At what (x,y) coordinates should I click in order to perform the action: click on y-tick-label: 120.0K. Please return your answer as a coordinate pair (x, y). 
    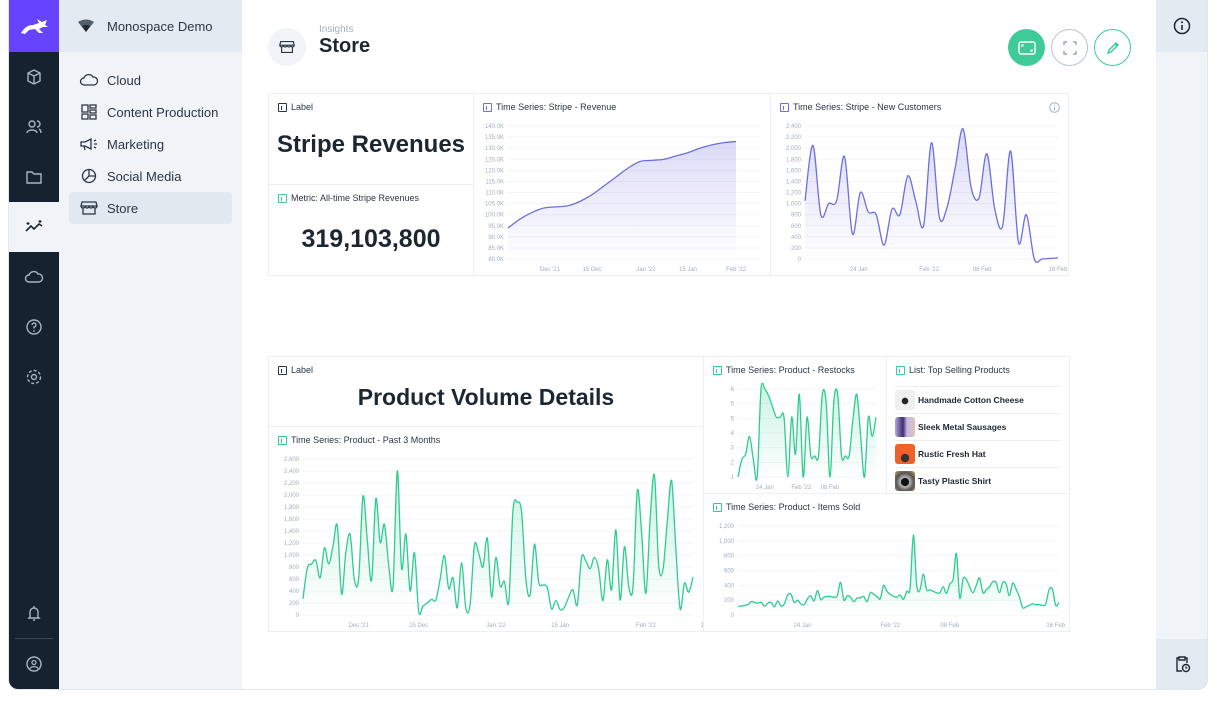
    Looking at the image, I should click on (494, 171).